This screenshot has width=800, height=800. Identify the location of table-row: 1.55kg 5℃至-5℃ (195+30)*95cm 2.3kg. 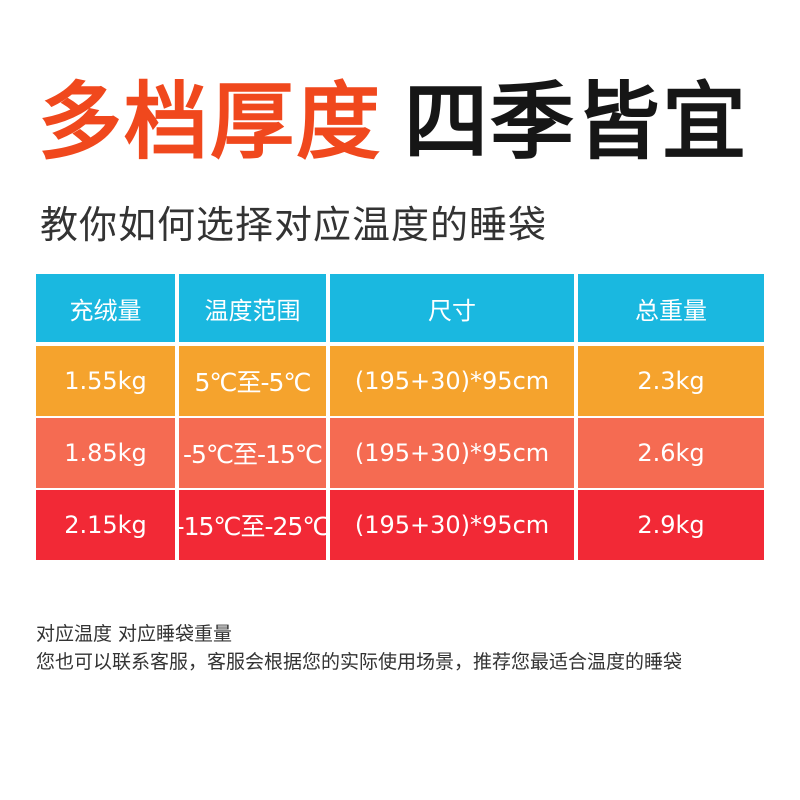
(402, 381).